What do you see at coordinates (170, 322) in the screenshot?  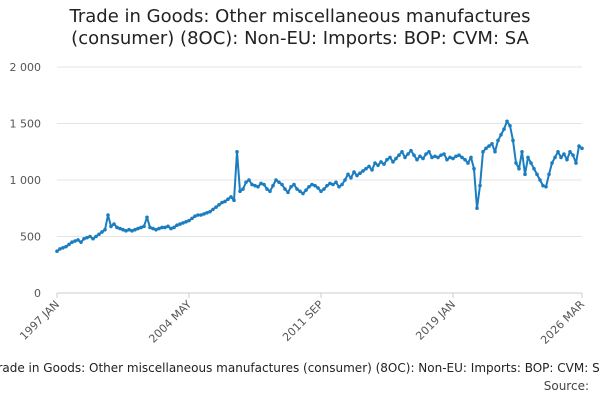 I see `x-tick-label: 2004 MAY` at bounding box center [170, 322].